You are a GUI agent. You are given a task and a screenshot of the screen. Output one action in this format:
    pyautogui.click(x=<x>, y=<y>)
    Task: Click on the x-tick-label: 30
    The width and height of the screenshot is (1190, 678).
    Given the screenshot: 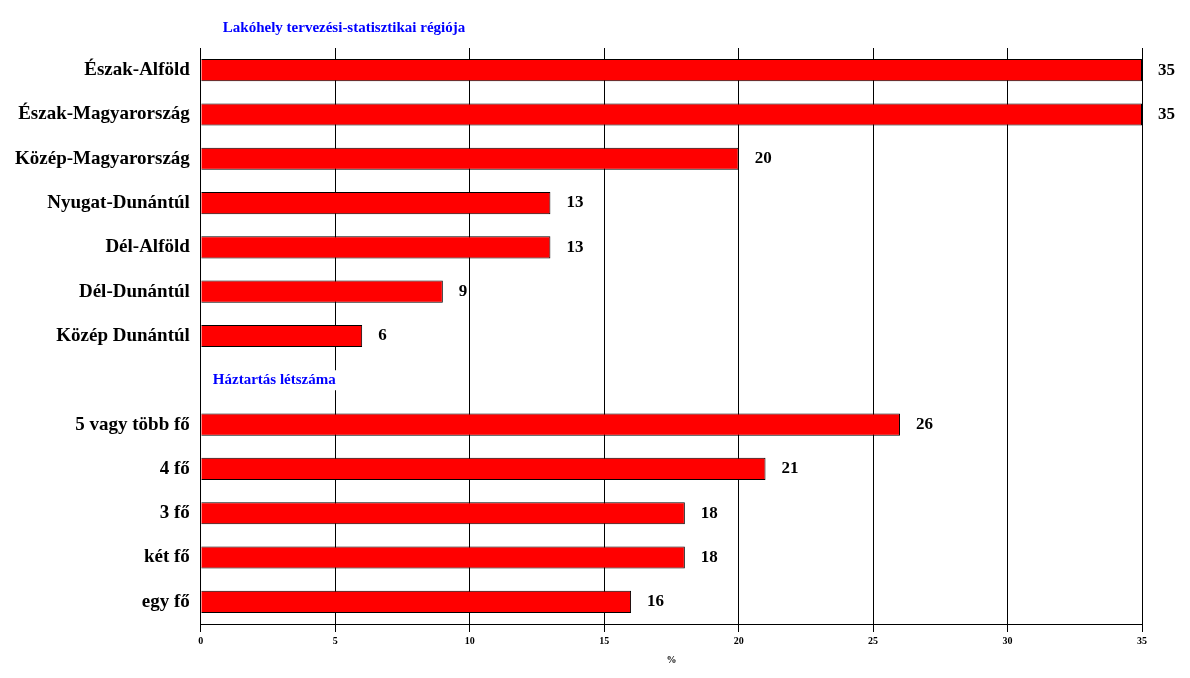 What is the action you would take?
    pyautogui.click(x=1007, y=640)
    